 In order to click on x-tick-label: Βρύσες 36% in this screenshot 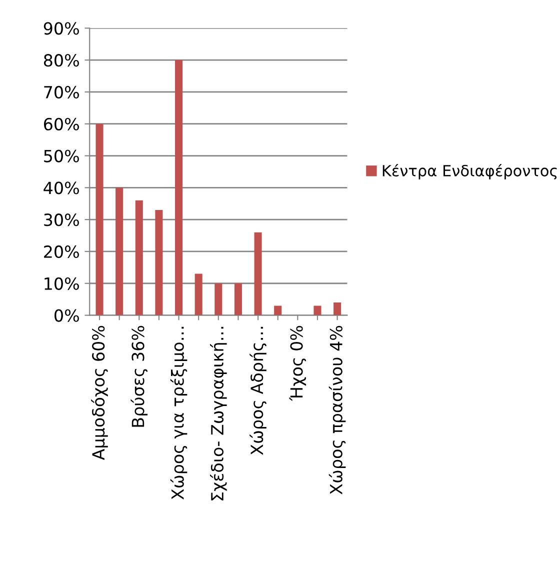, I will do `click(139, 376)`.